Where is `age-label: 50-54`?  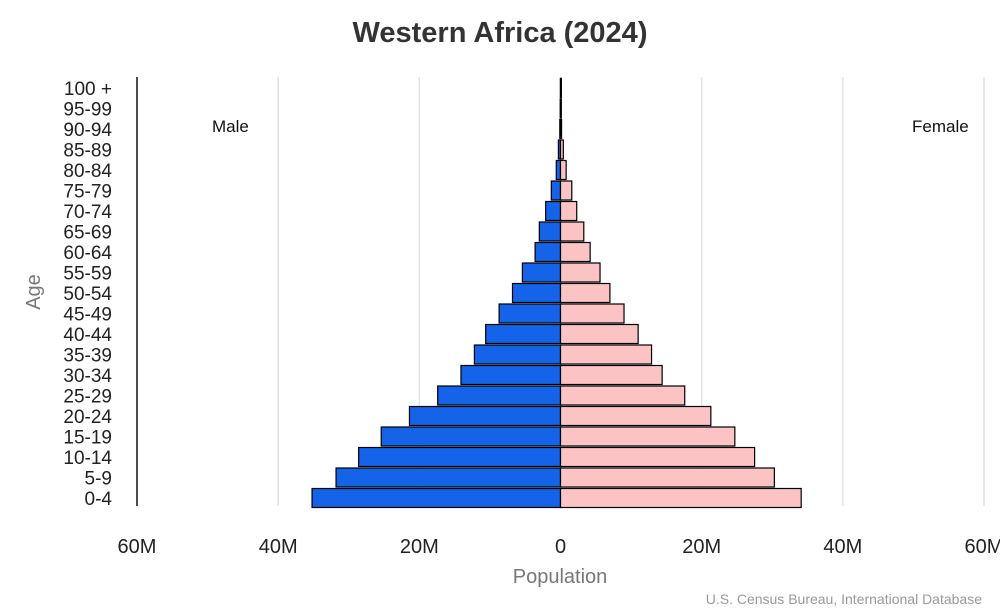
age-label: 50-54 is located at coordinates (87, 294).